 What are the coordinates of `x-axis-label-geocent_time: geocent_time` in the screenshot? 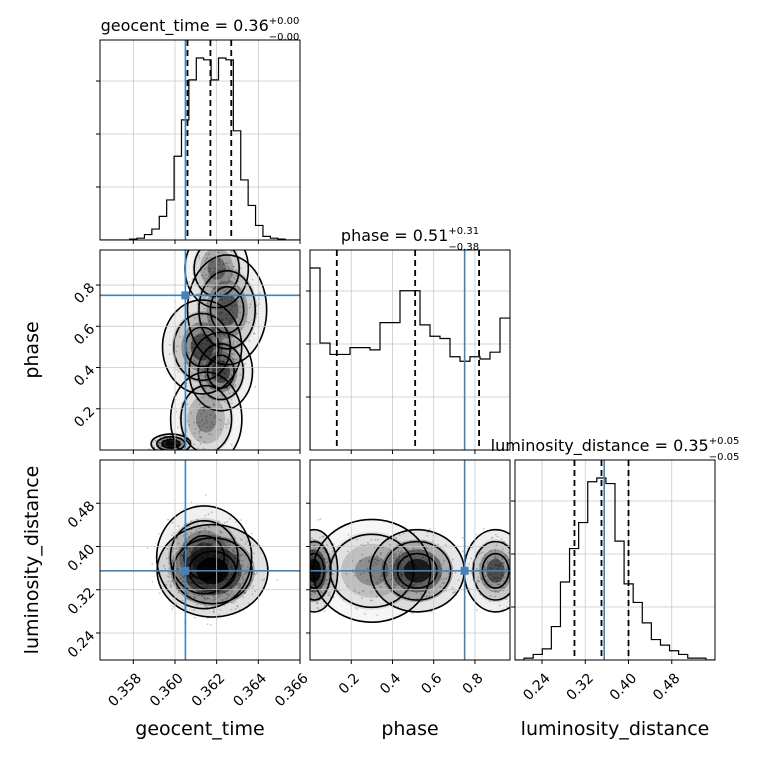 It's located at (199, 729).